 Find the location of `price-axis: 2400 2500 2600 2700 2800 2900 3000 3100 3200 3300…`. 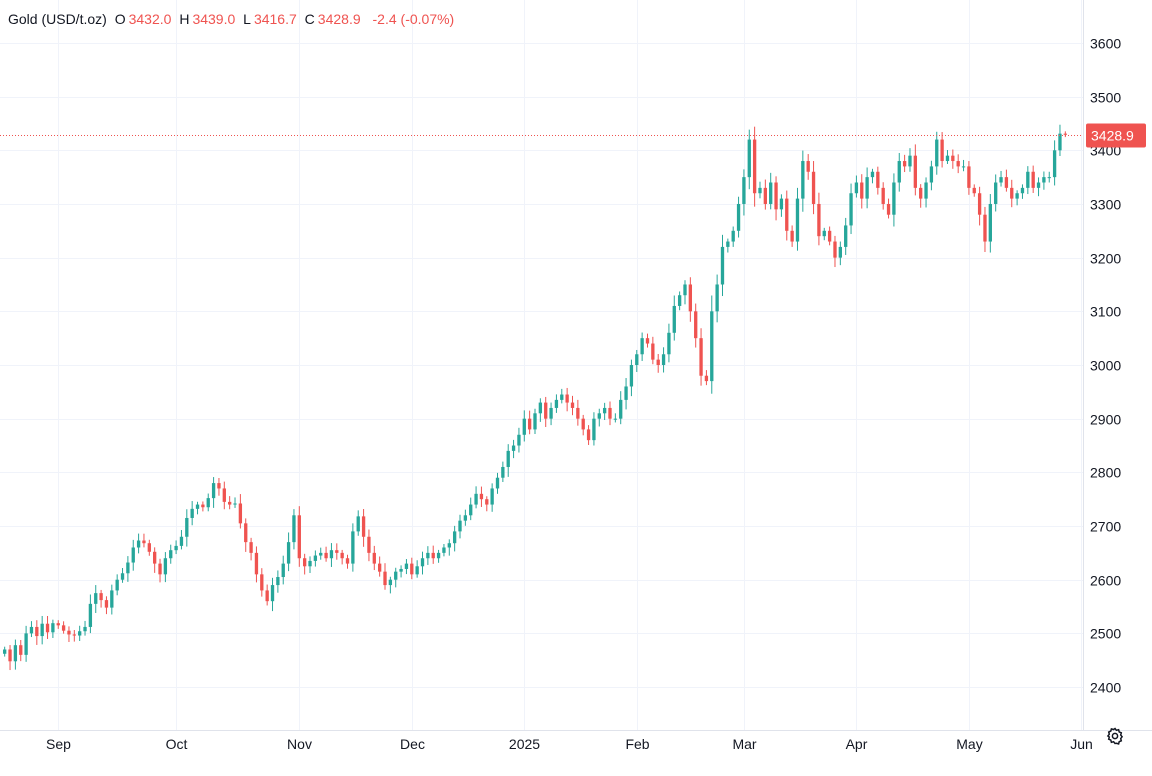

price-axis: 2400 2500 2600 2700 2800 2900 3000 3100 3200 3300… is located at coordinates (1105, 366).